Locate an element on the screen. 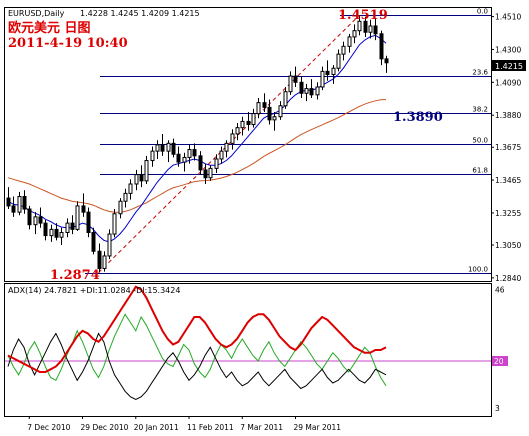 The image size is (529, 436). date-tick-label: 20 Jan 2011 is located at coordinates (156, 427).